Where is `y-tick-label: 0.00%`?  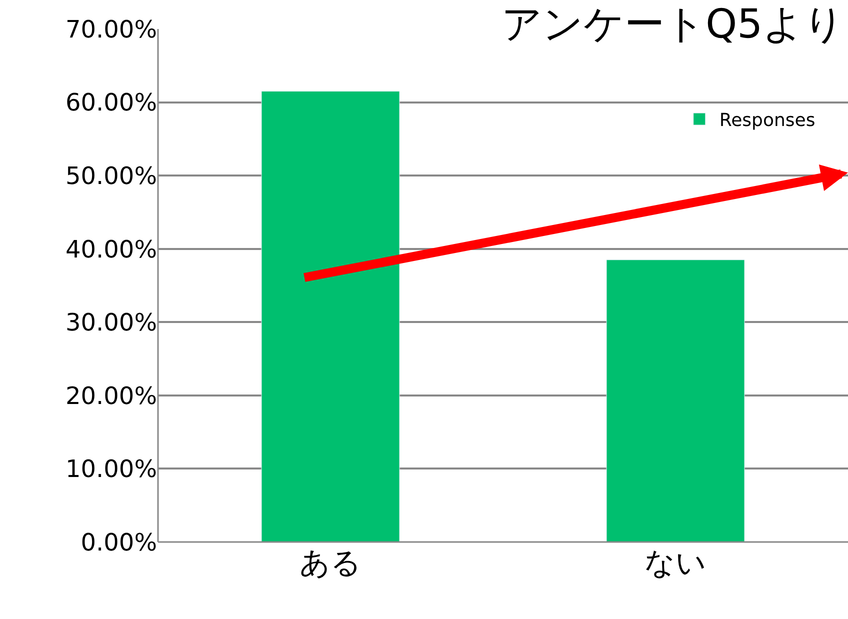 y-tick-label: 0.00% is located at coordinates (118, 542).